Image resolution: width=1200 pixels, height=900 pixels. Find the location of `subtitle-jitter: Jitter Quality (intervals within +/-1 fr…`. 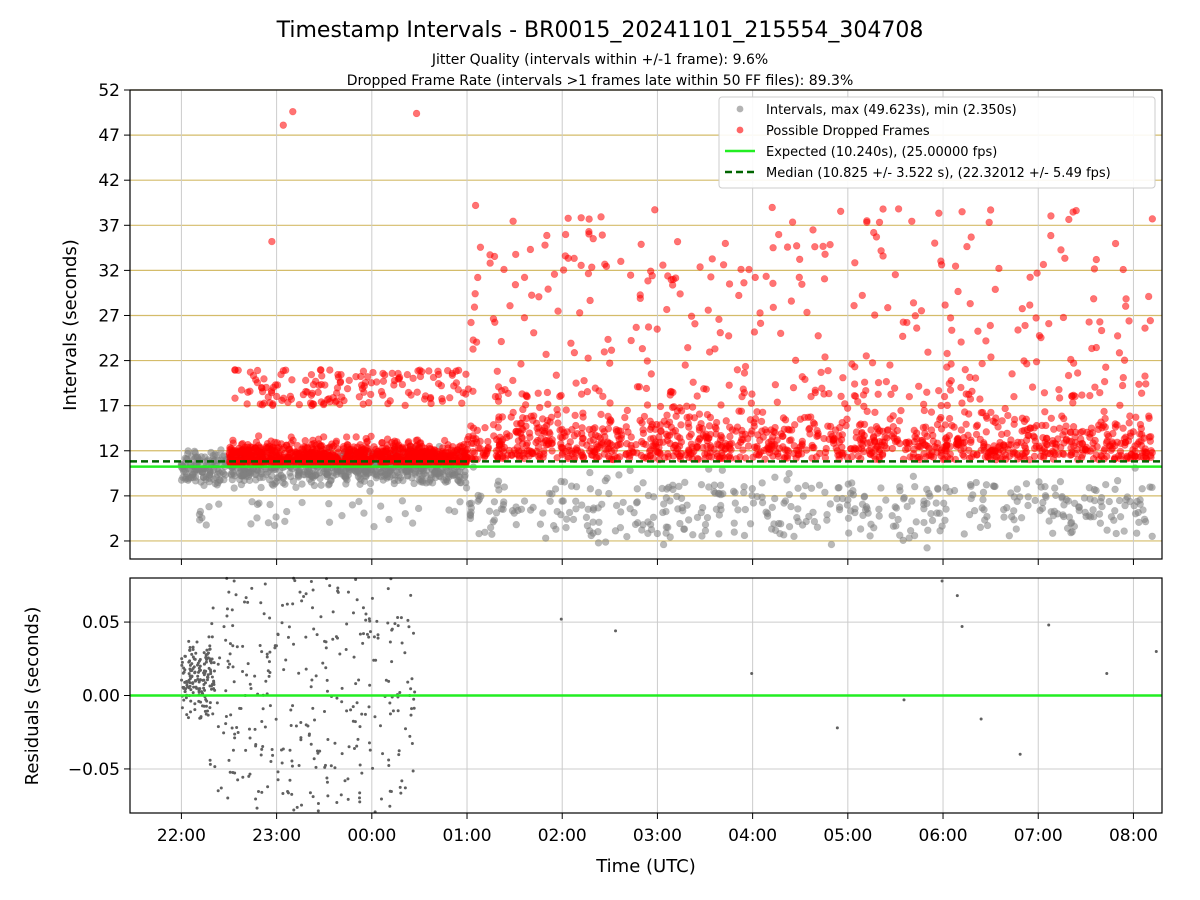

subtitle-jitter: Jitter Quality (intervals within +/-1 fr… is located at coordinates (599, 60).